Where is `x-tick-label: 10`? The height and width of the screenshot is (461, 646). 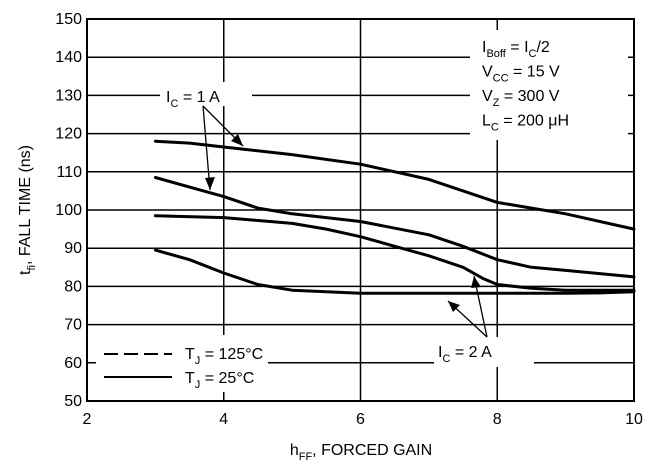 x-tick-label: 10 is located at coordinates (634, 419).